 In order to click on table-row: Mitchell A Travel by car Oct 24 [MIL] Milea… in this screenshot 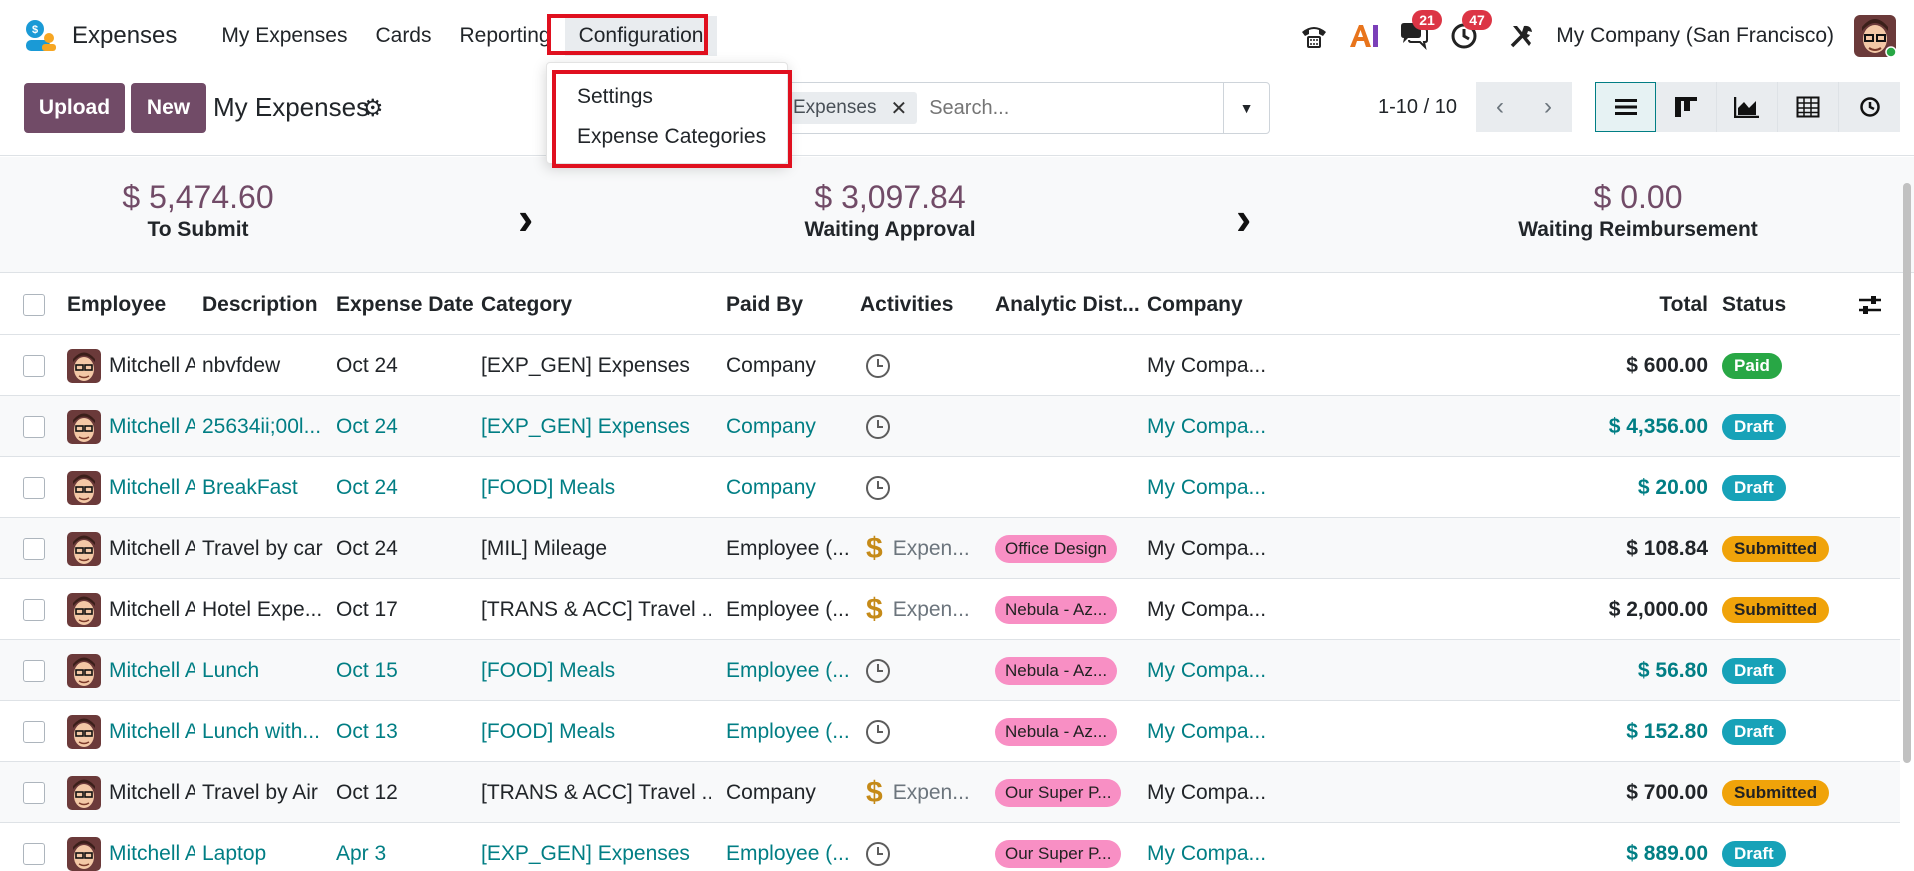, I will do `click(950, 548)`.